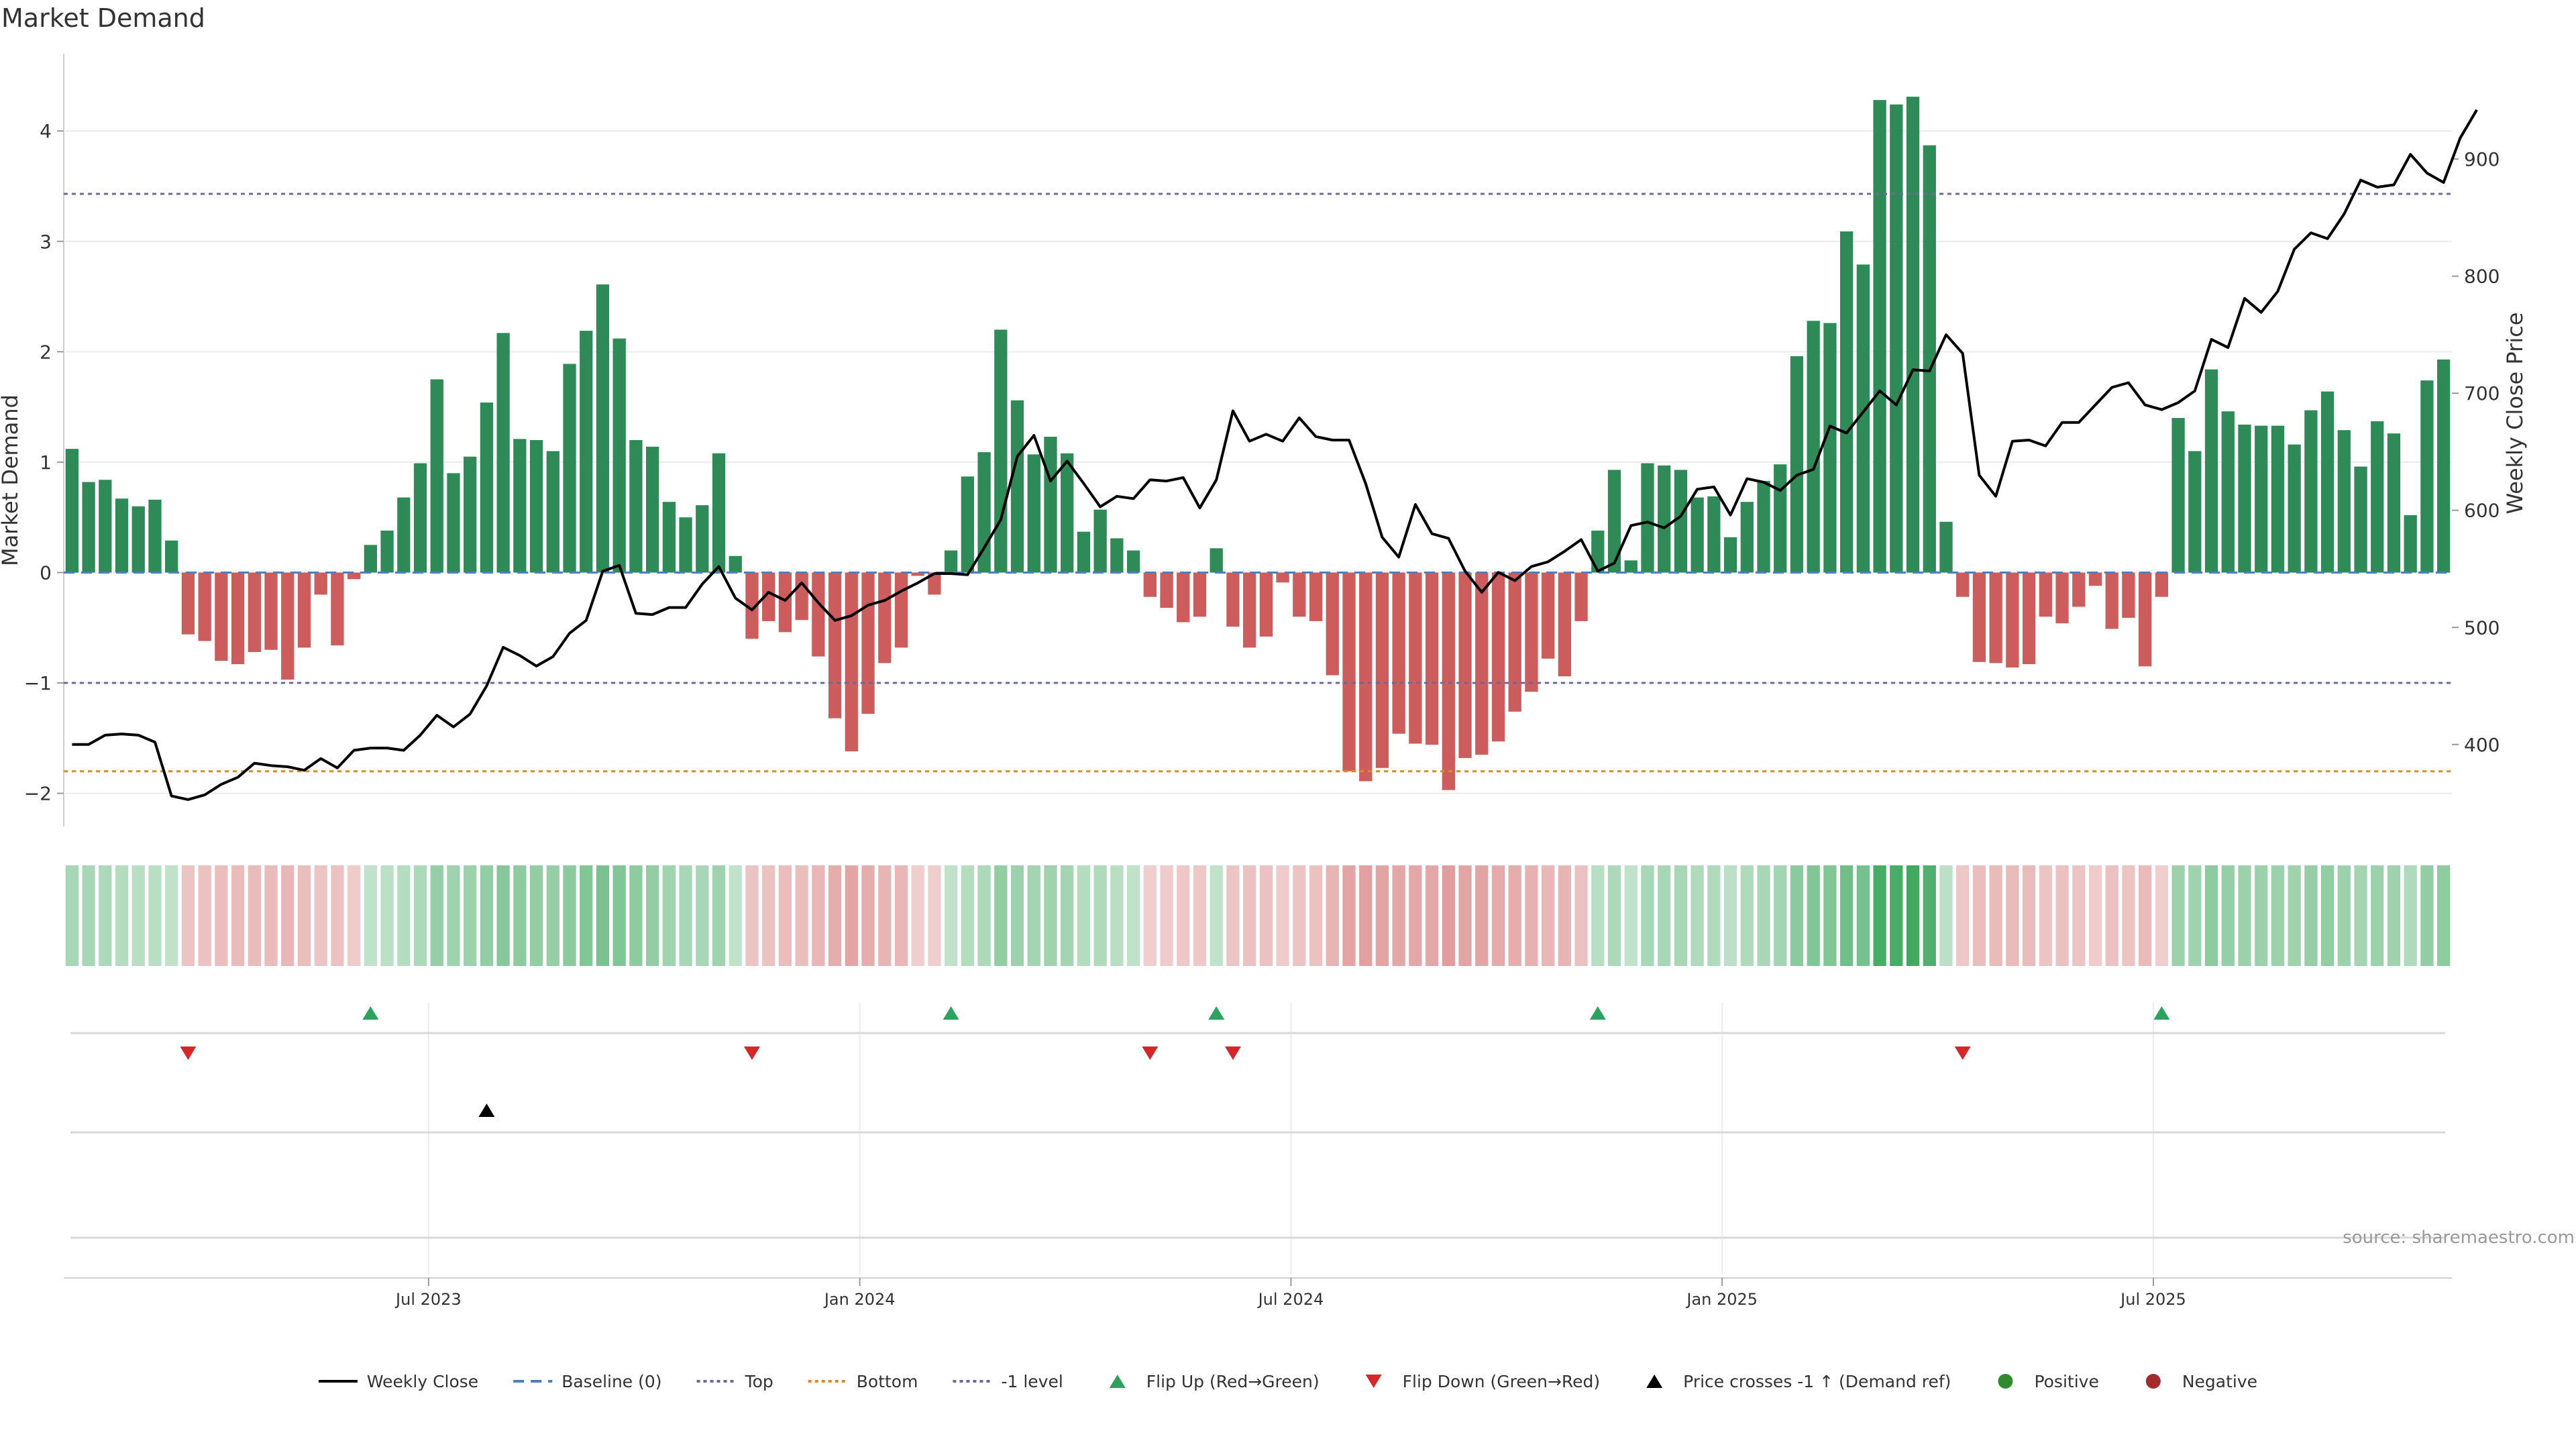  I want to click on legend-label: -1 level, so click(1032, 1381).